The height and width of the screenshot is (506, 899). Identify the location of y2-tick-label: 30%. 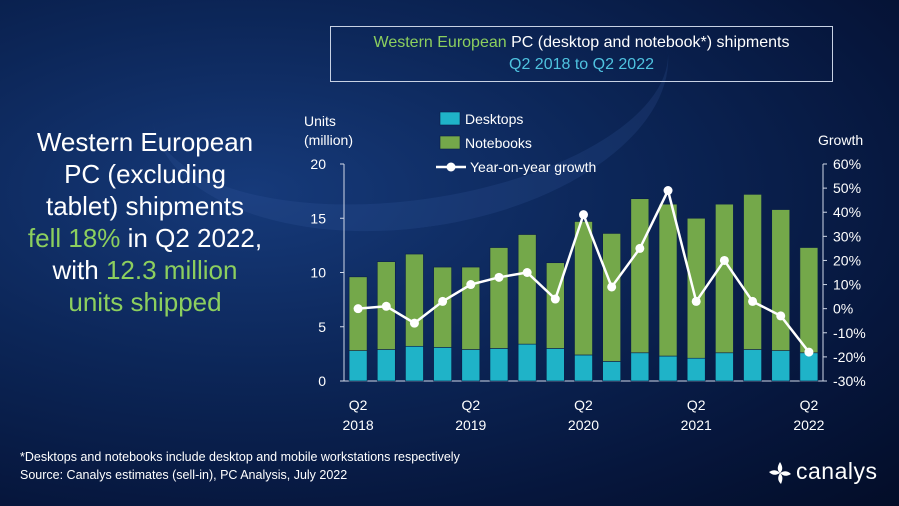
(847, 236).